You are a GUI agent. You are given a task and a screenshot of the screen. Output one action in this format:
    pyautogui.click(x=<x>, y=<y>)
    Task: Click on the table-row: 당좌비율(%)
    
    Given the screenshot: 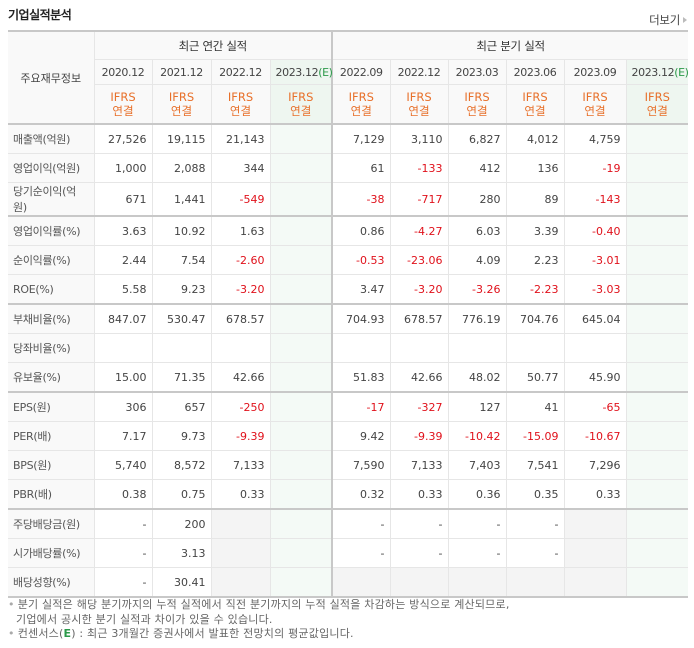 What is the action you would take?
    pyautogui.click(x=348, y=348)
    